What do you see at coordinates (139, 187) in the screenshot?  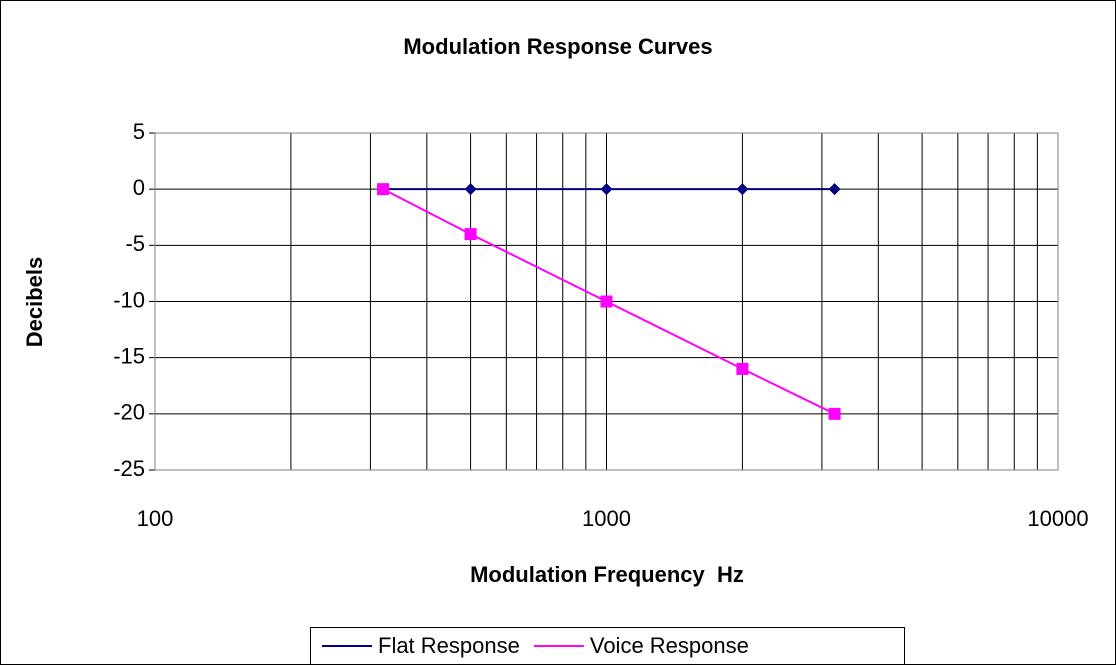 I see `y-tick-label: 0` at bounding box center [139, 187].